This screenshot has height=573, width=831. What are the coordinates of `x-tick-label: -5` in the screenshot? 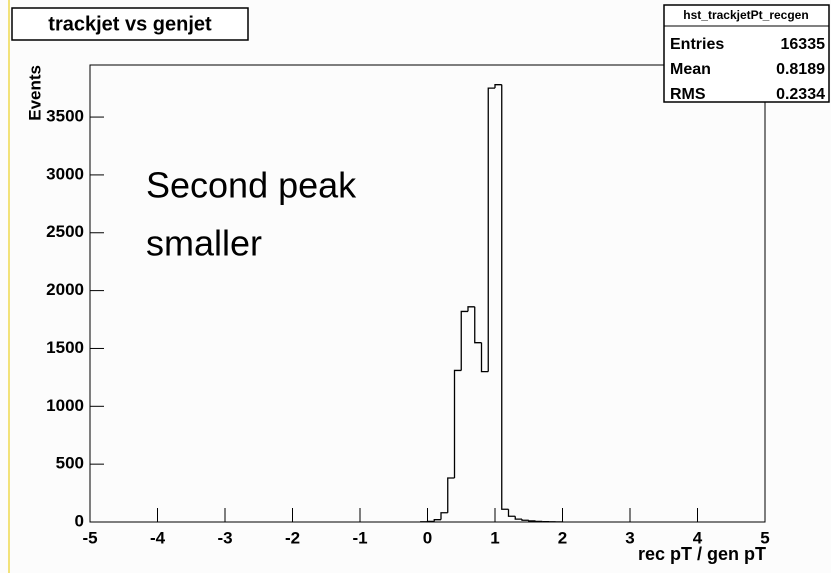 It's located at (89, 537).